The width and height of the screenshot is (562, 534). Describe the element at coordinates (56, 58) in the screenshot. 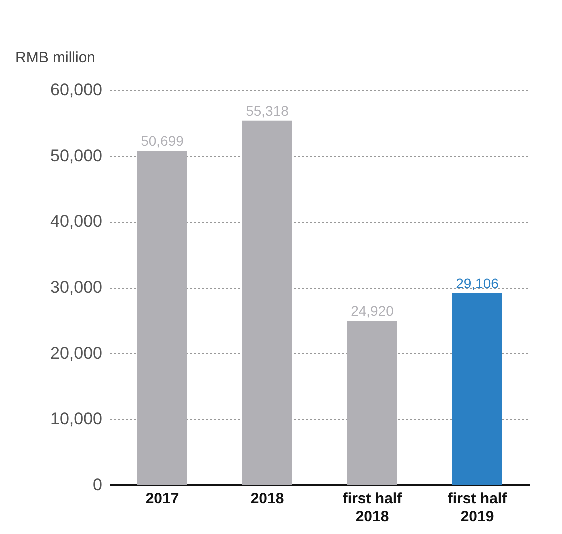

I see `y-axis-title: RMB million` at that location.